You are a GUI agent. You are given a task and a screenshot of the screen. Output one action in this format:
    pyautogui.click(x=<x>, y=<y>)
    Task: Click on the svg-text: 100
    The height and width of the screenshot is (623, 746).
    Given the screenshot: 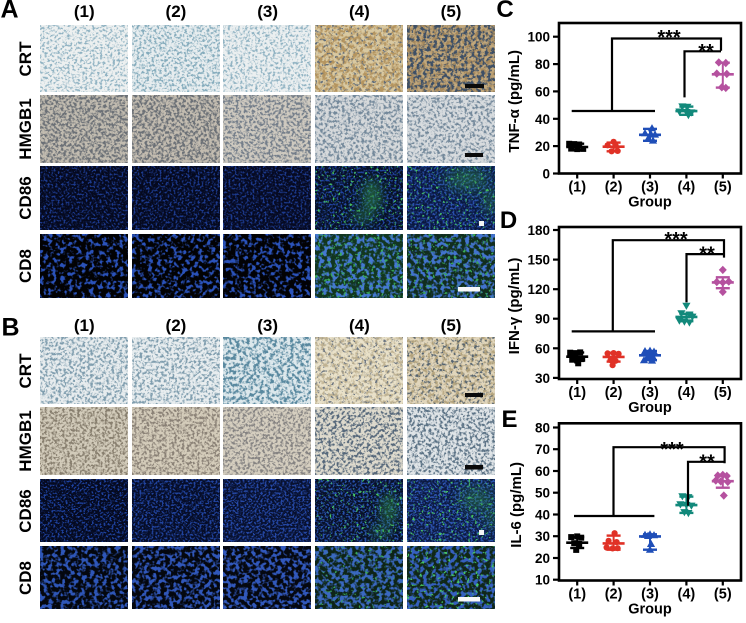 What is the action you would take?
    pyautogui.click(x=538, y=37)
    